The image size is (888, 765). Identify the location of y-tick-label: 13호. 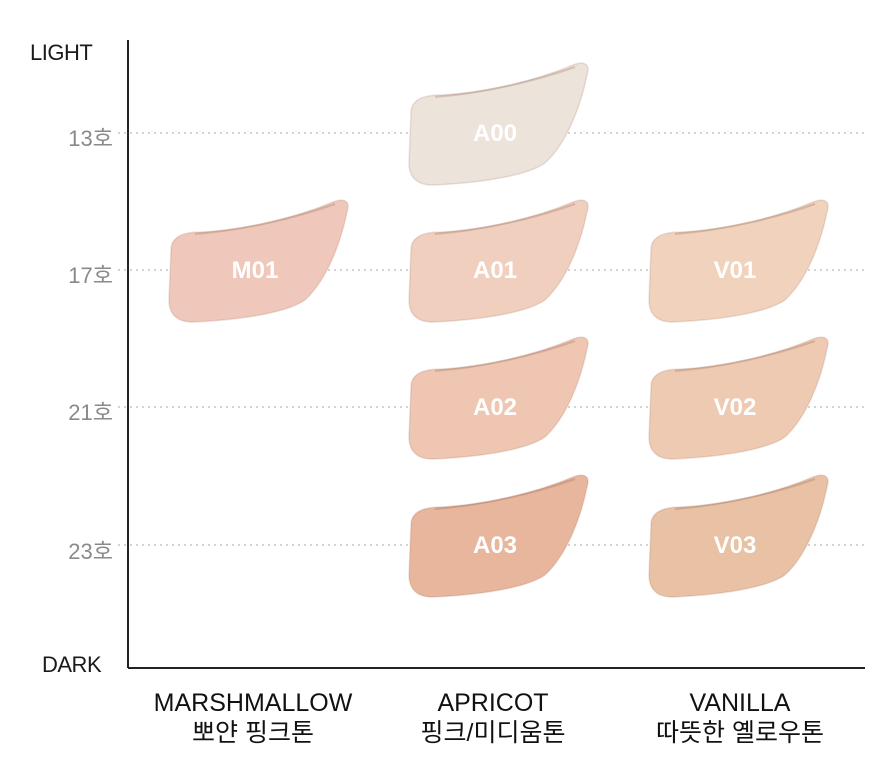
(90, 138).